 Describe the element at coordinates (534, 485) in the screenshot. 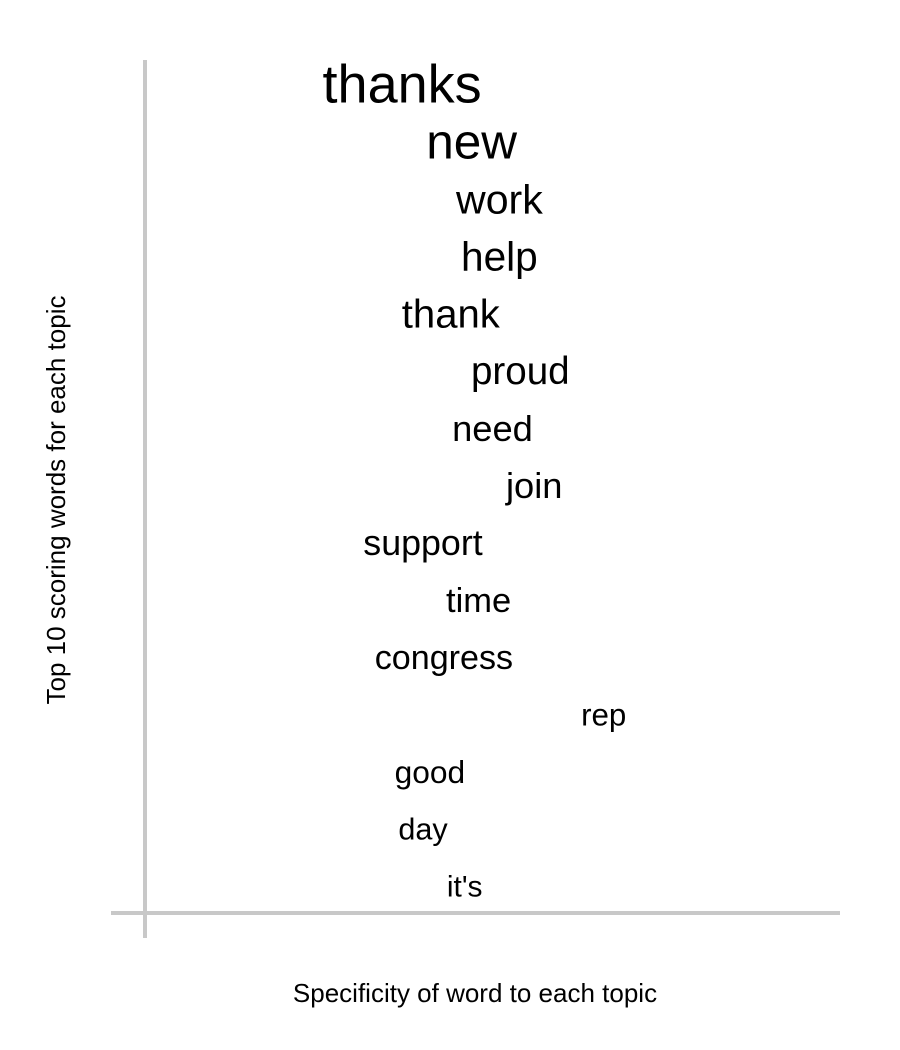

I see `word-label-join: join` at that location.